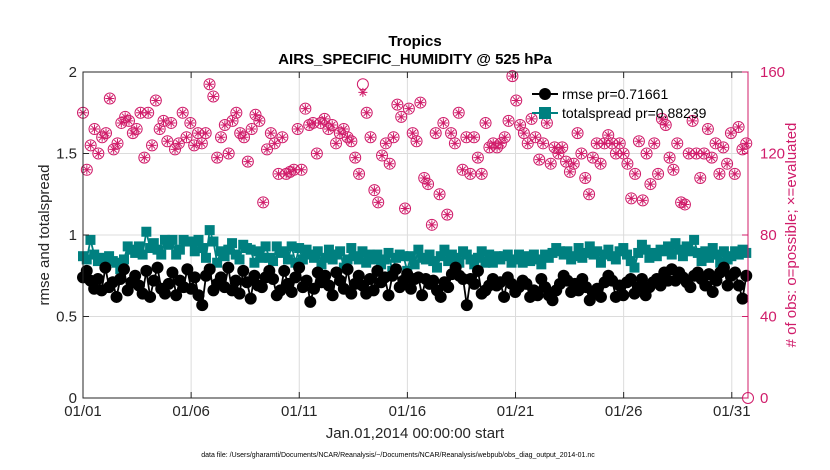 The image size is (830, 470). What do you see at coordinates (66, 317) in the screenshot?
I see `y-tick-label: 0.5` at bounding box center [66, 317].